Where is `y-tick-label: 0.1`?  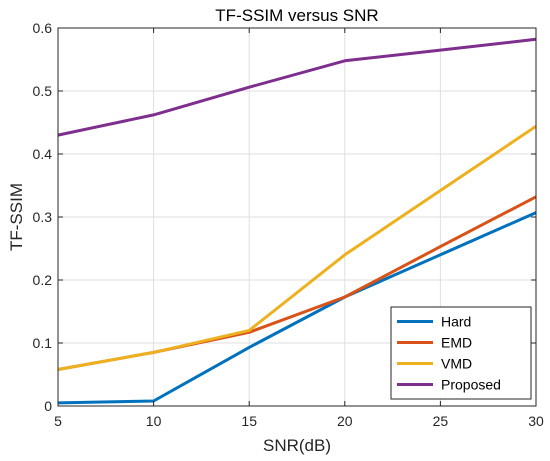 y-tick-label: 0.1 is located at coordinates (43, 343).